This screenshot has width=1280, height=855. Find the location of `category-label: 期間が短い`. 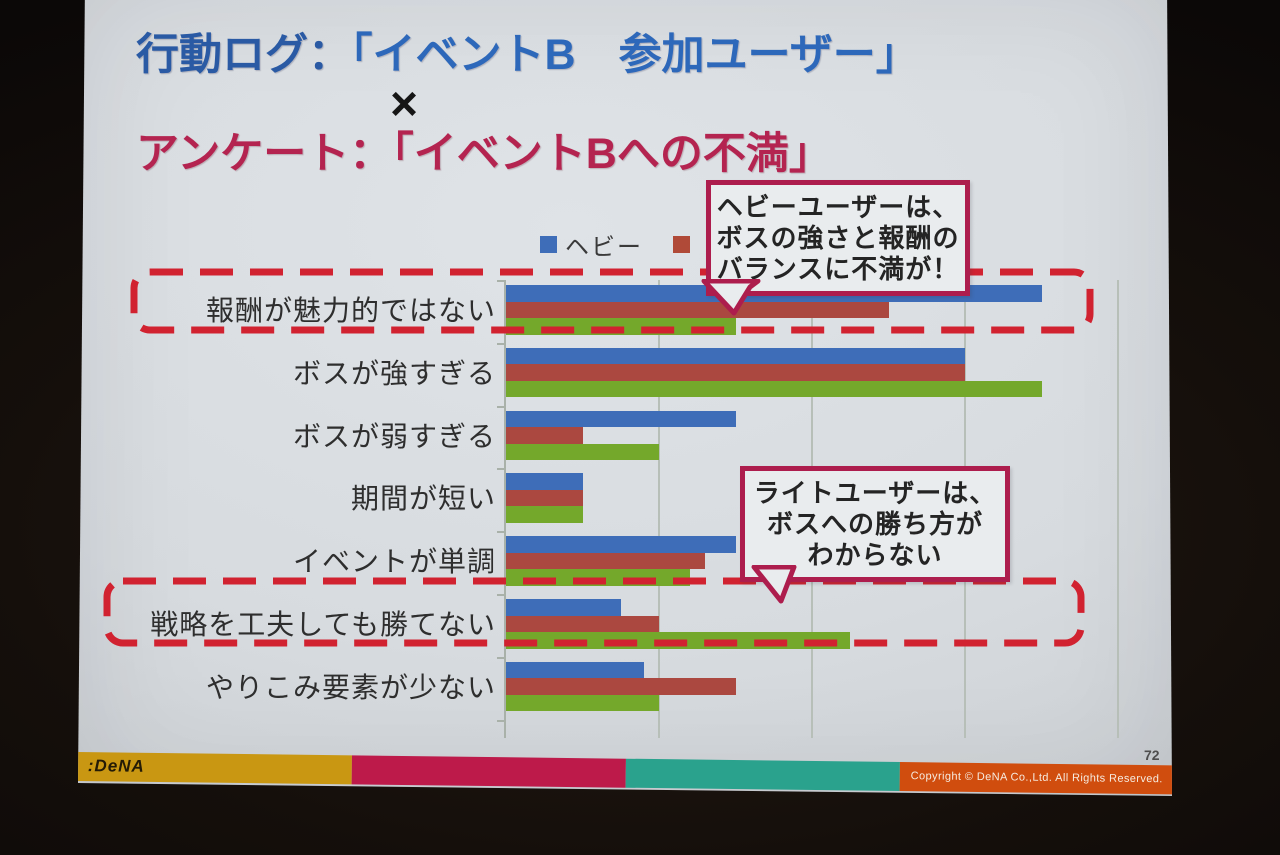

category-label: 期間が短い is located at coordinates (423, 499).